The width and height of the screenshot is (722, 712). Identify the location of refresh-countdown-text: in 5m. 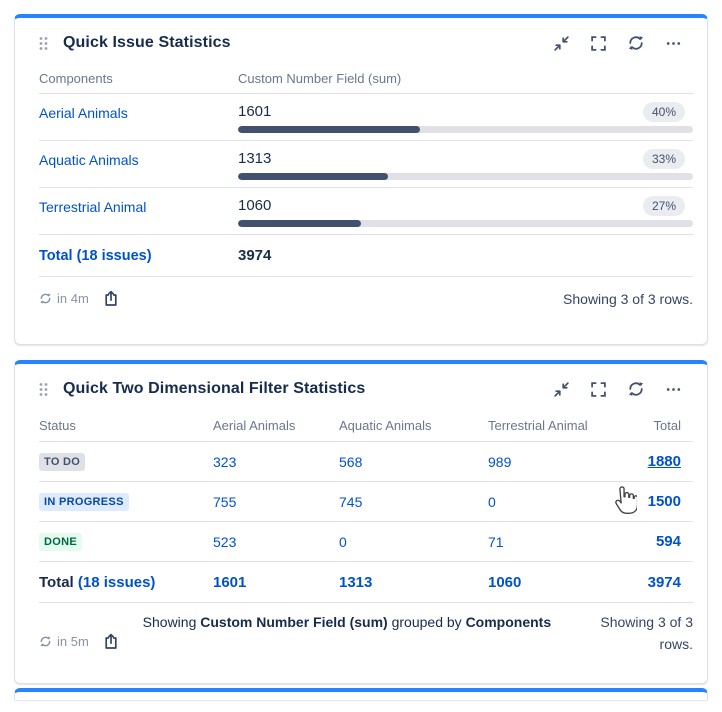
(73, 641).